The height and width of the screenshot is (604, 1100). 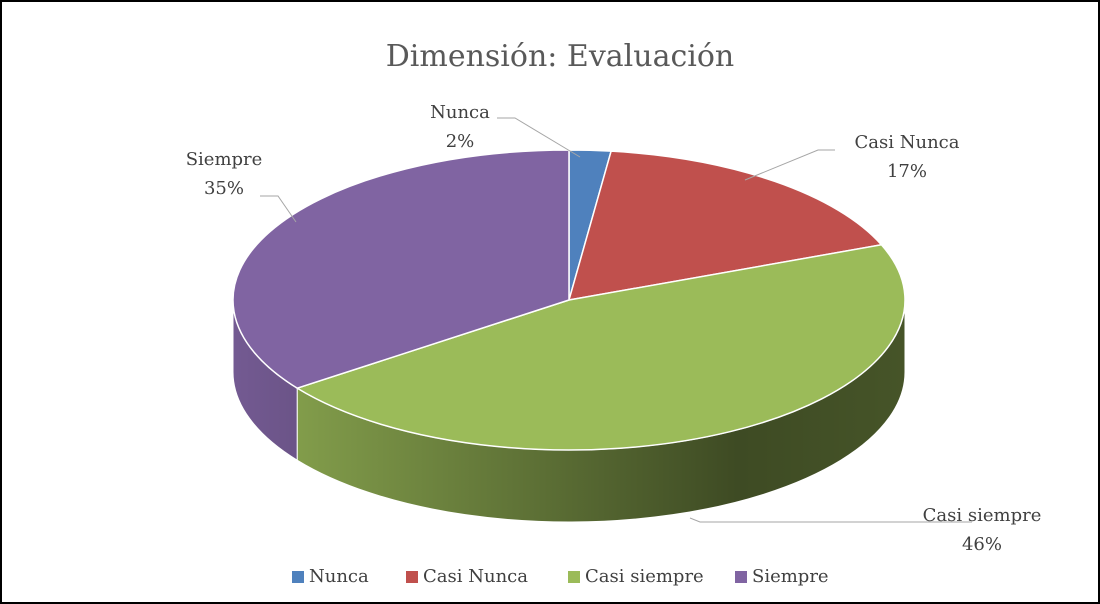 What do you see at coordinates (790, 576) in the screenshot?
I see `legend-label: Siempre` at bounding box center [790, 576].